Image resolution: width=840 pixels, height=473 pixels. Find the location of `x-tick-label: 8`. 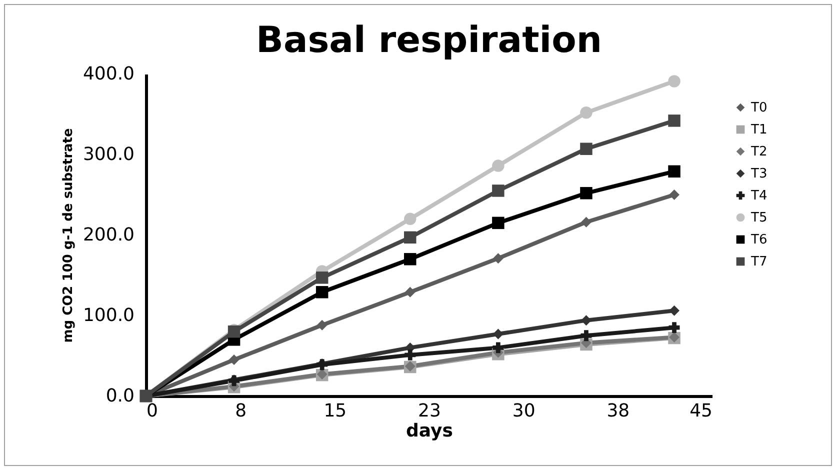

x-tick-label: 8 is located at coordinates (241, 411).